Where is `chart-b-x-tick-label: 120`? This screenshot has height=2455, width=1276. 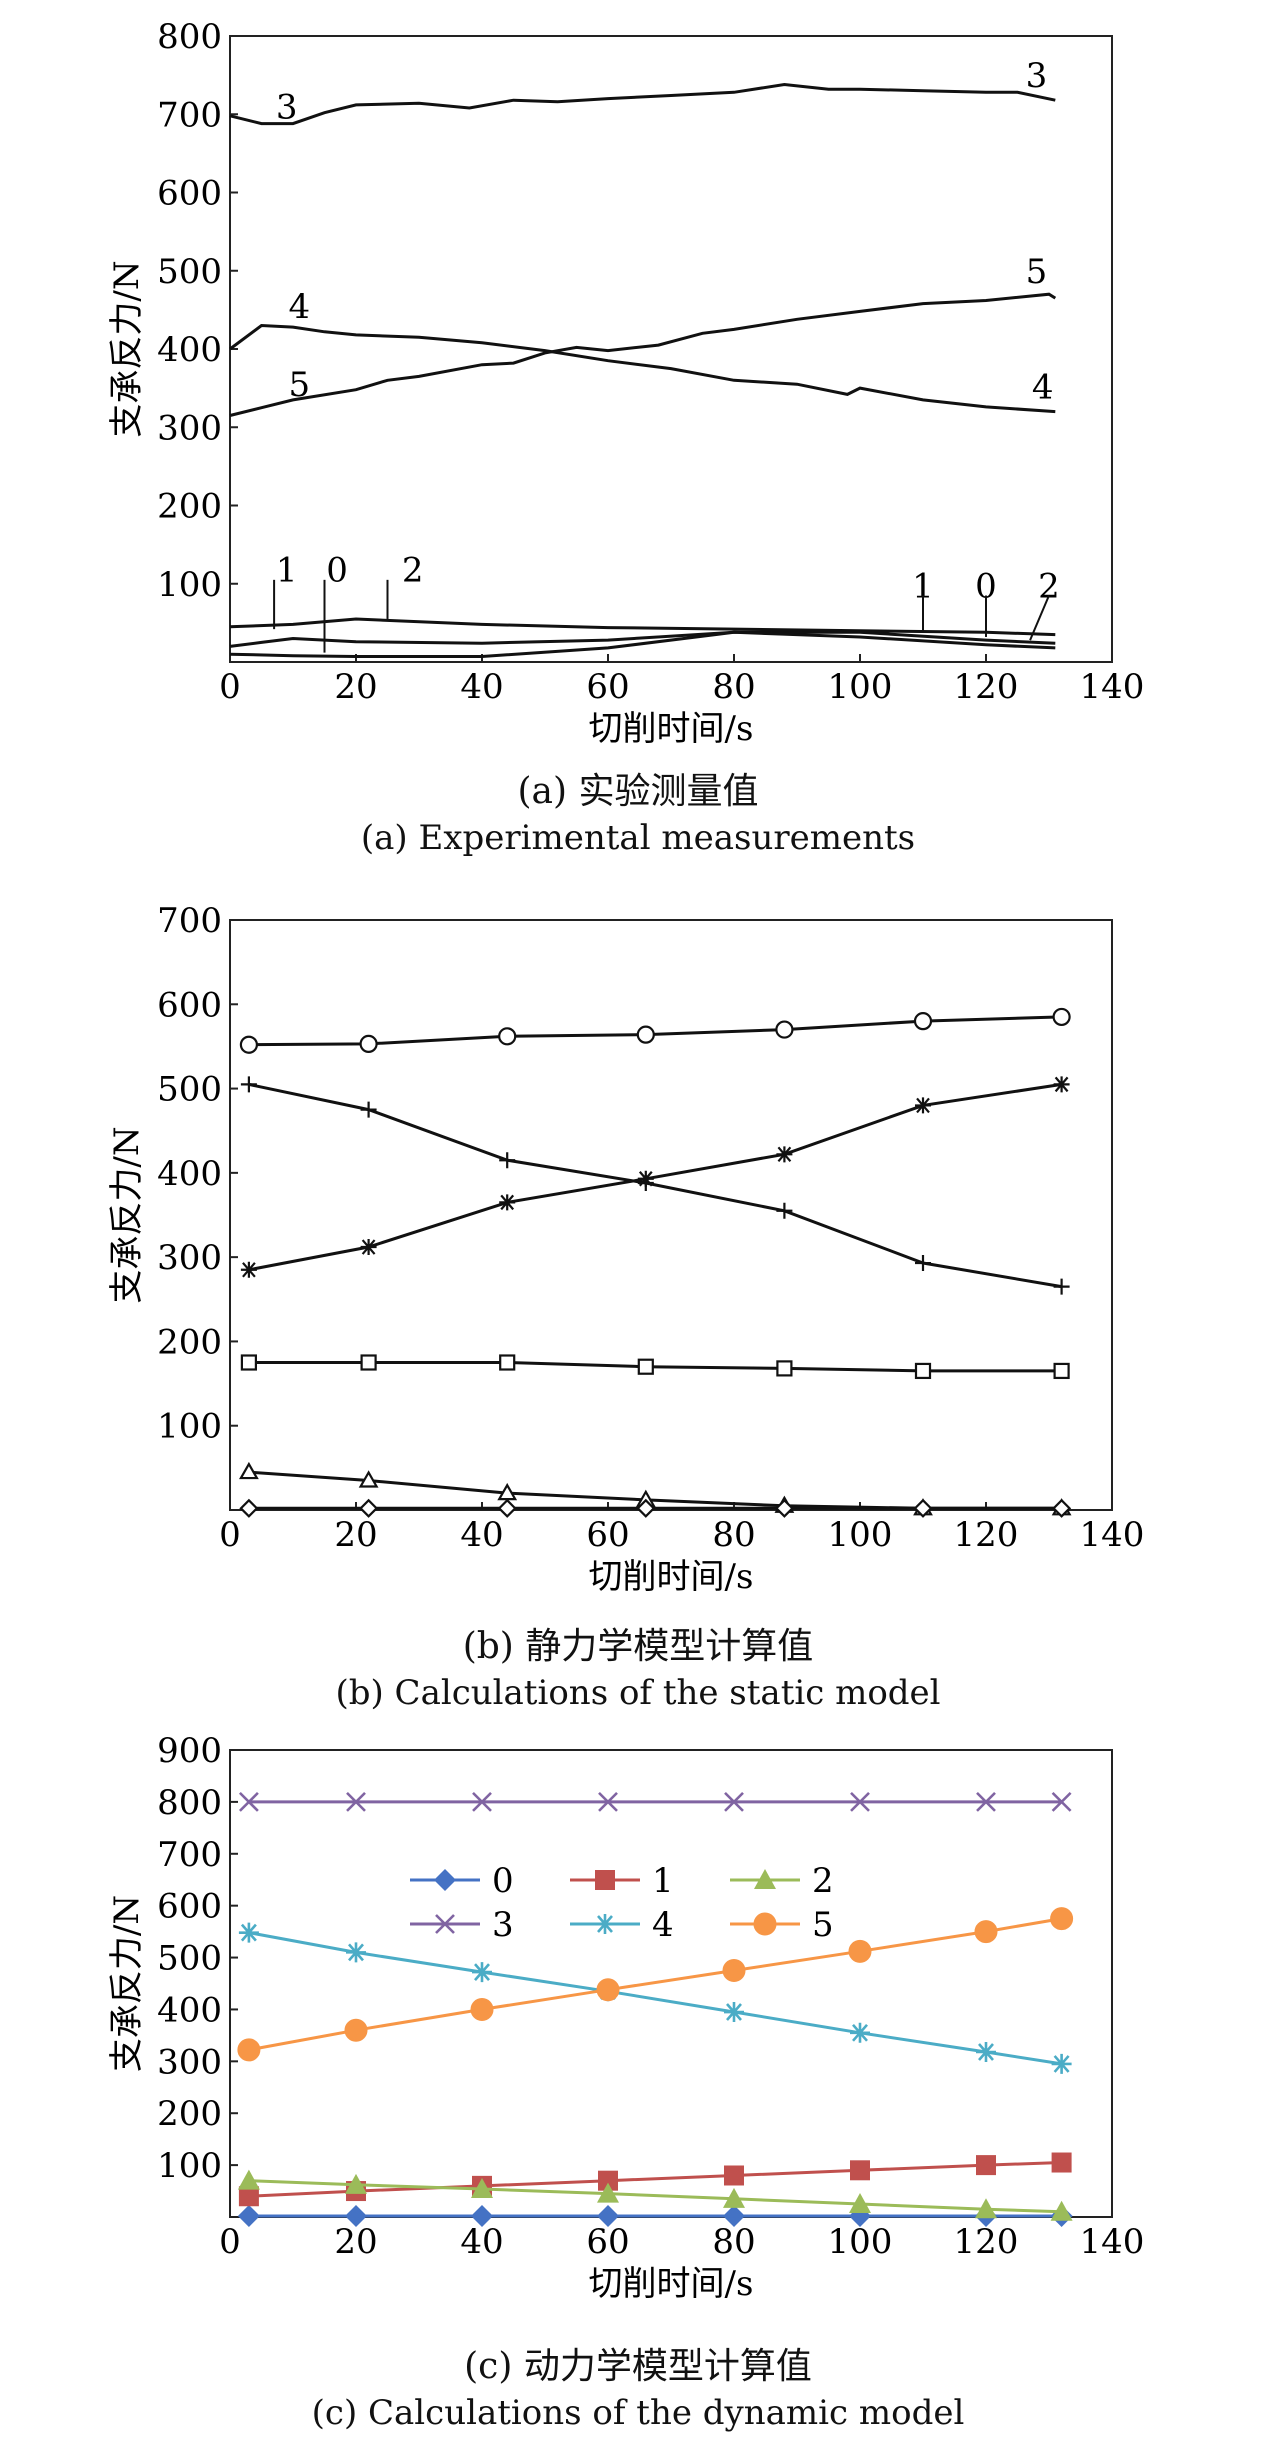 chart-b-x-tick-label: 120 is located at coordinates (986, 1535).